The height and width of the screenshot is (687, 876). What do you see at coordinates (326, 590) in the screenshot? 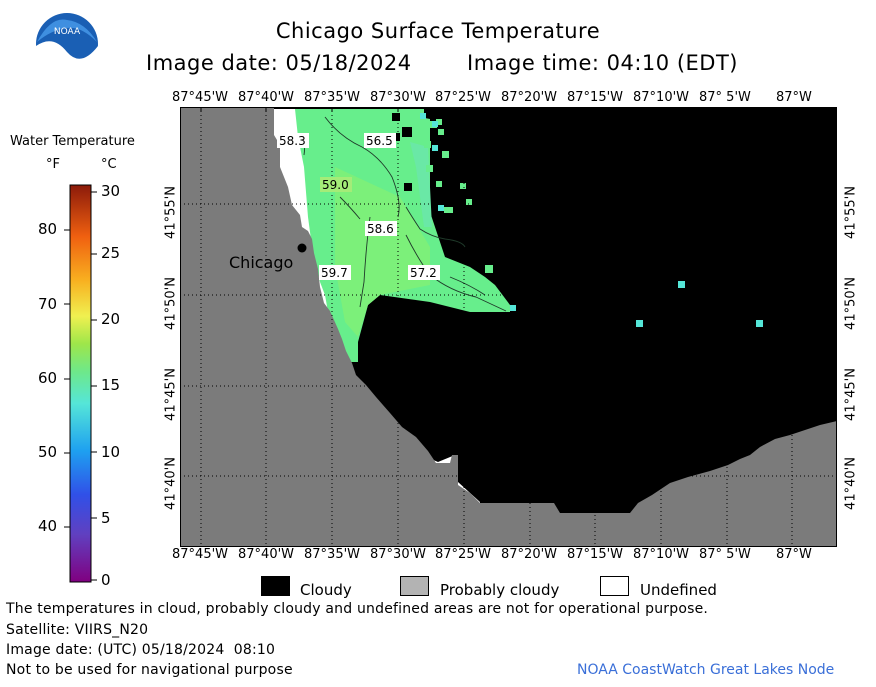
I see `legend-cloudy: Cloudy` at bounding box center [326, 590].